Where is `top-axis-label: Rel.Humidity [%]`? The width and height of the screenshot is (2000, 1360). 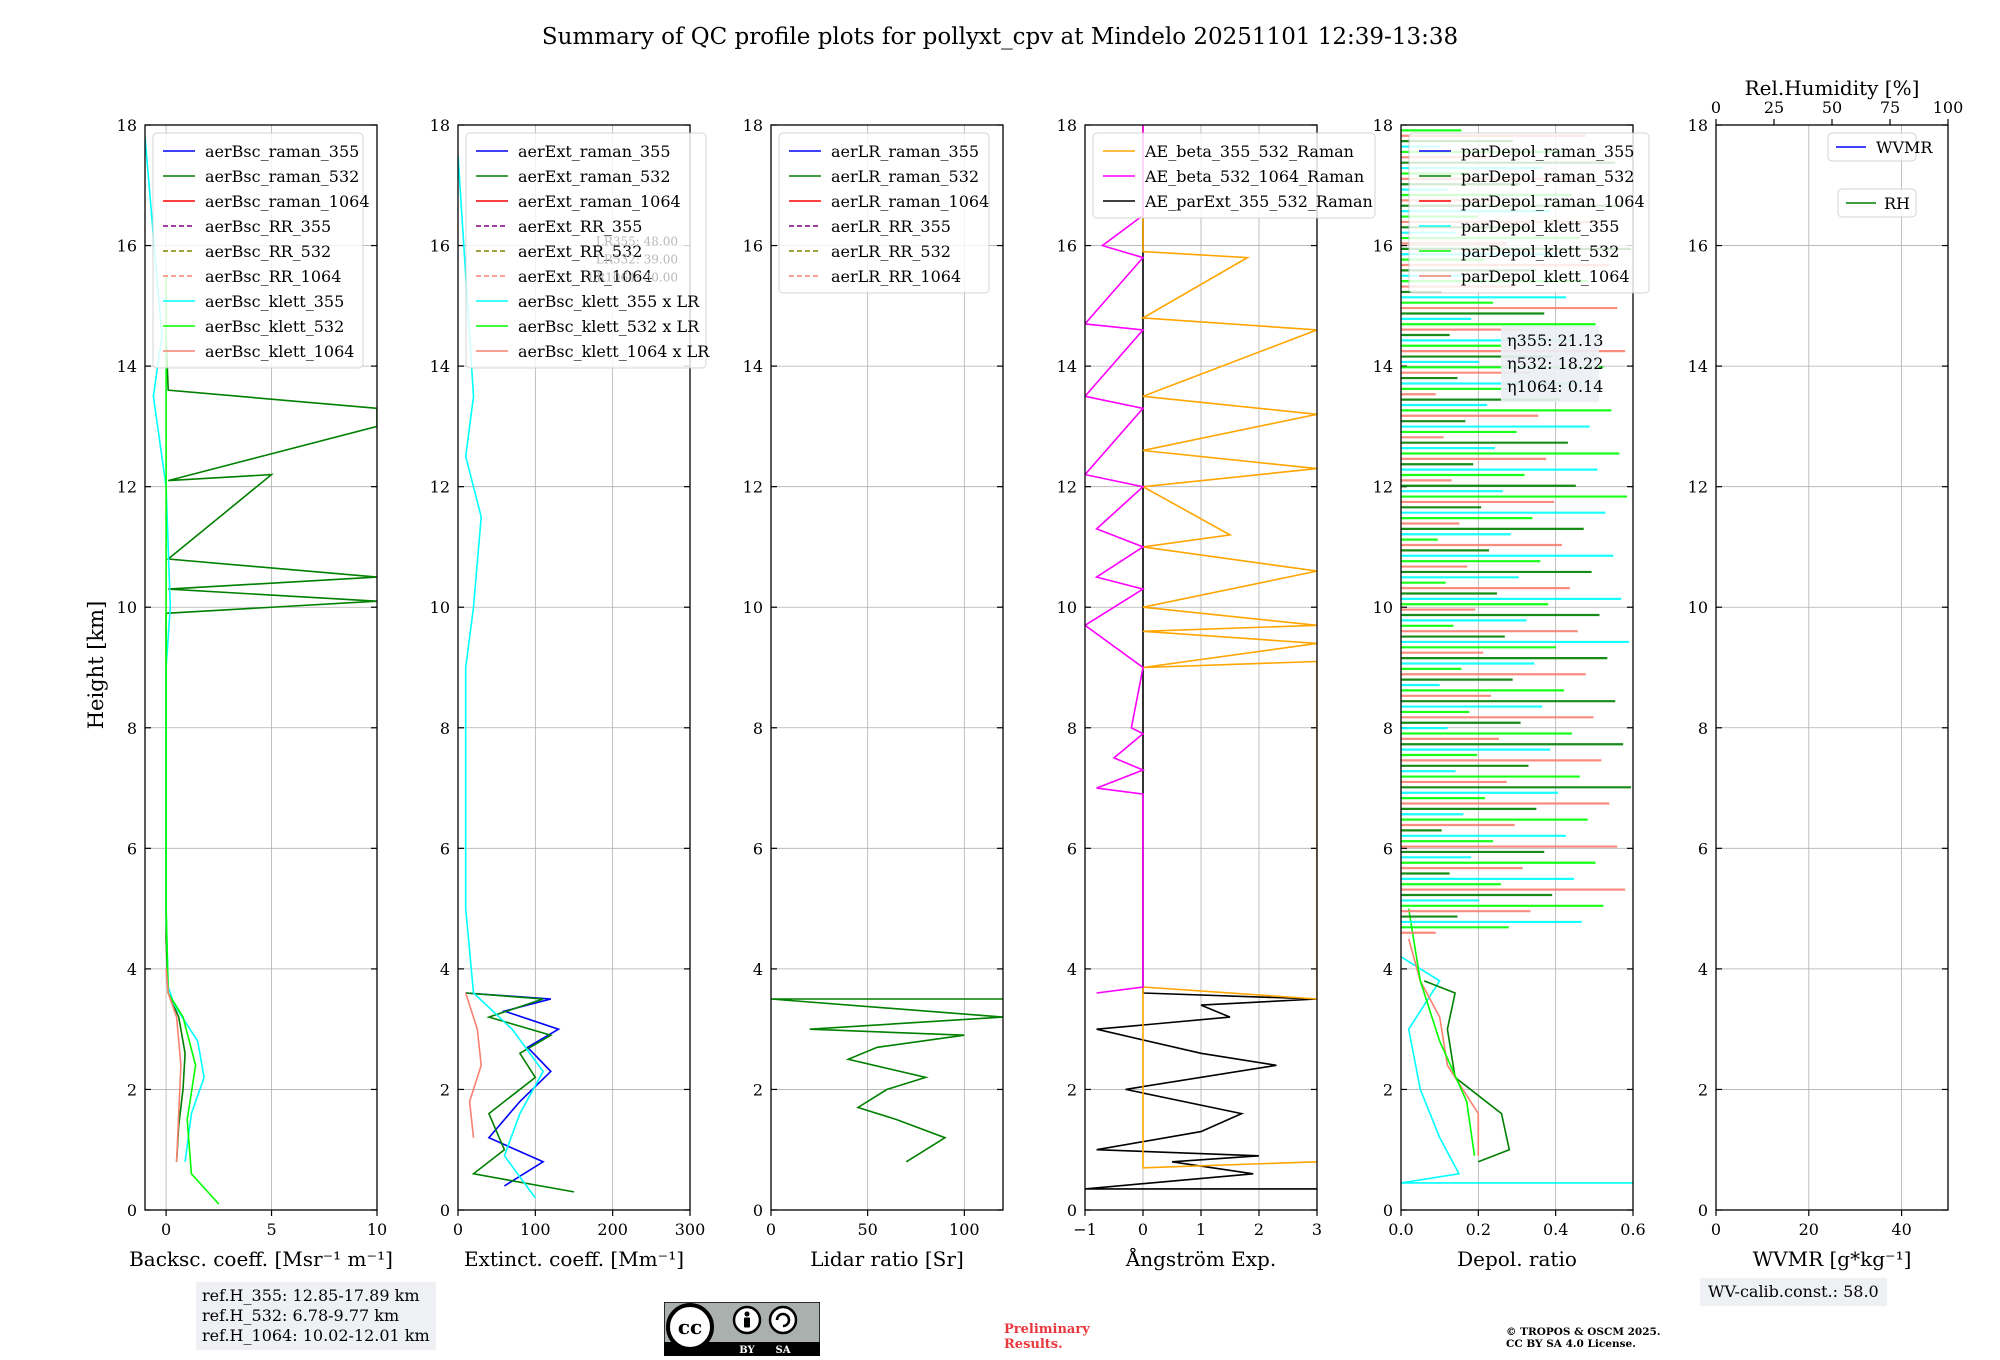 top-axis-label: Rel.Humidity [%] is located at coordinates (1832, 88).